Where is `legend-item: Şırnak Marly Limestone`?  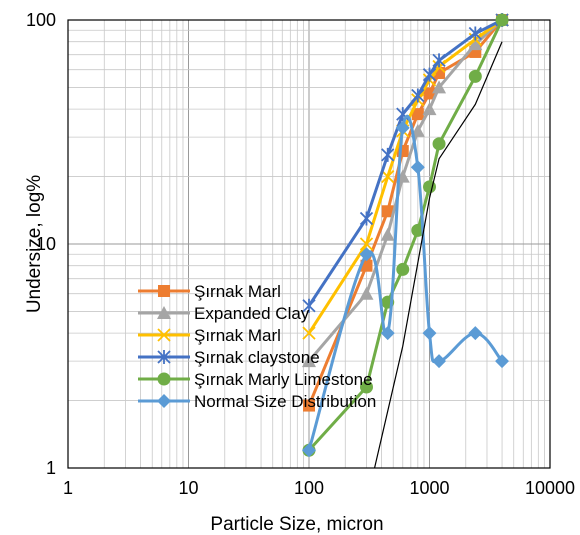
legend-item: Şırnak Marly Limestone is located at coordinates (255, 379).